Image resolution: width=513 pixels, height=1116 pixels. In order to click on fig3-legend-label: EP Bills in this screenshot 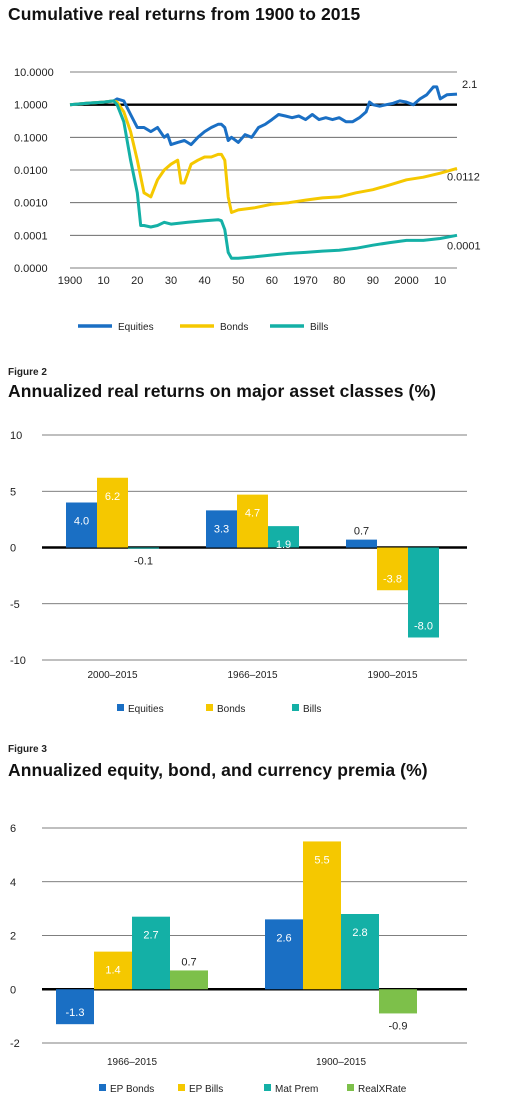, I will do `click(206, 1089)`.